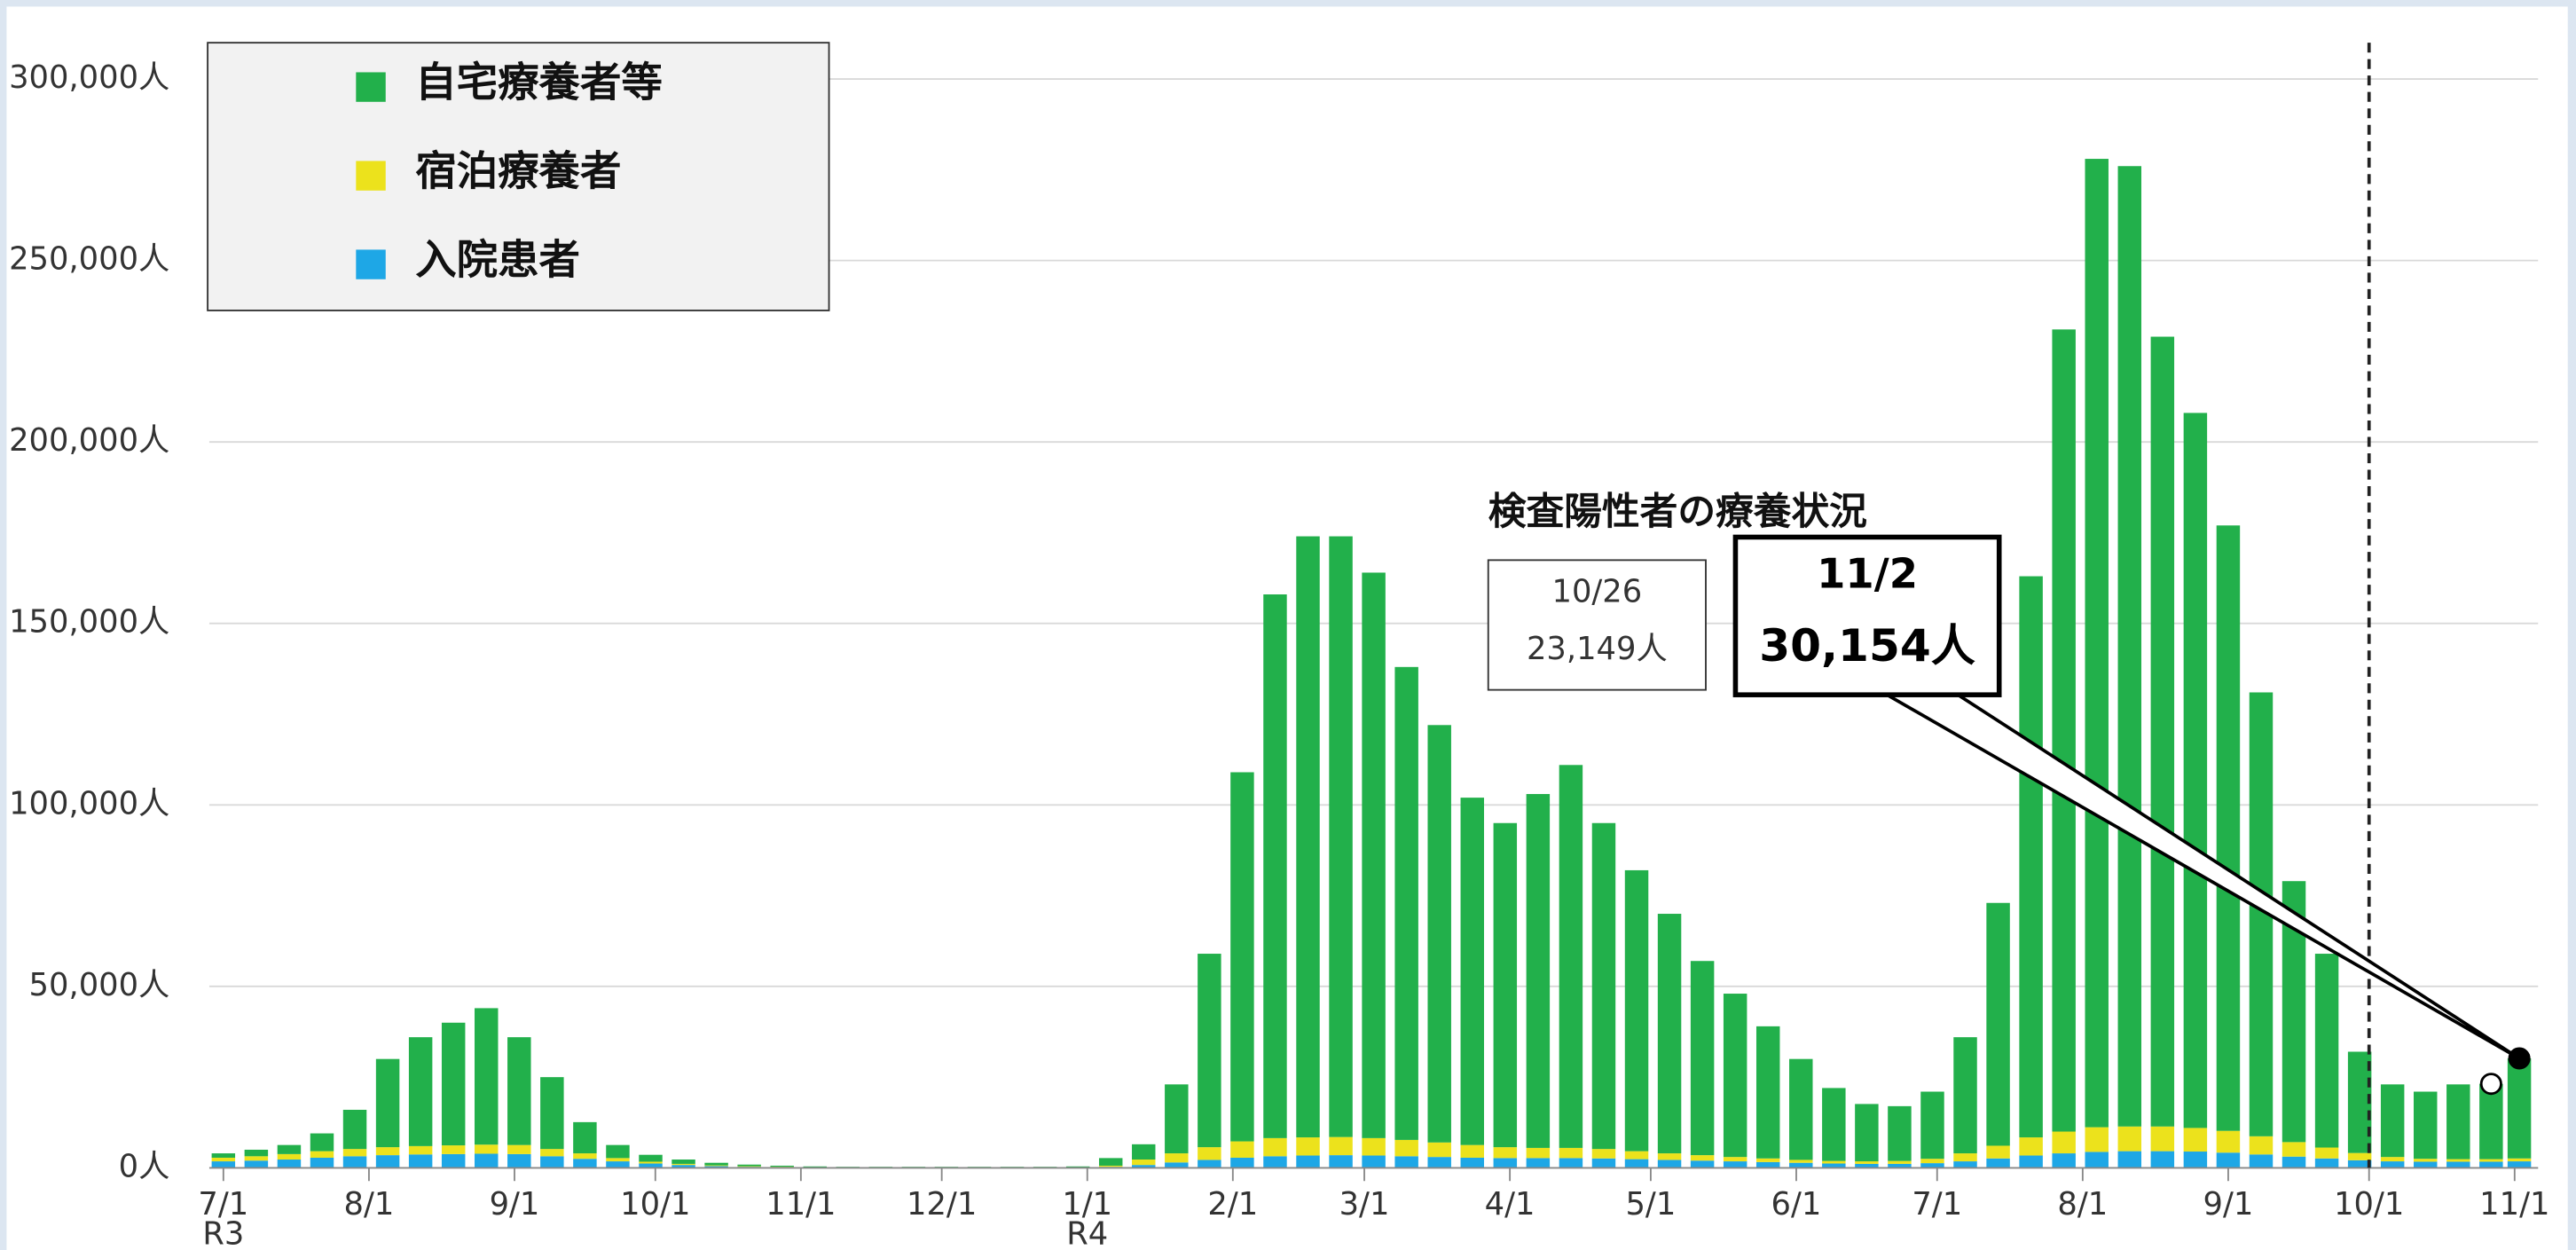 The image size is (2576, 1250). What do you see at coordinates (99, 985) in the screenshot?
I see `y-tick-label: 50,000人` at bounding box center [99, 985].